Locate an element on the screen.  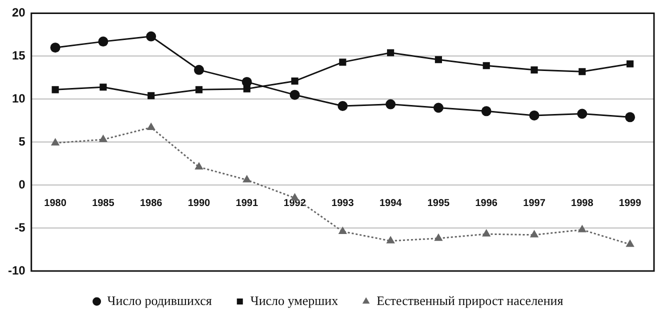
legend-label: Число родившихся is located at coordinates (159, 300).